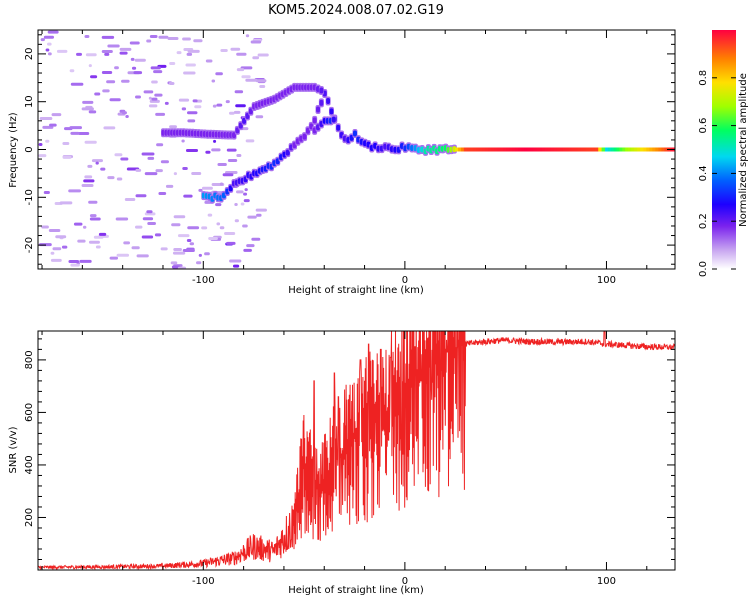  Describe the element at coordinates (13, 150) in the screenshot. I see `spectrogram-y-label: Frequency (Hz)` at that location.